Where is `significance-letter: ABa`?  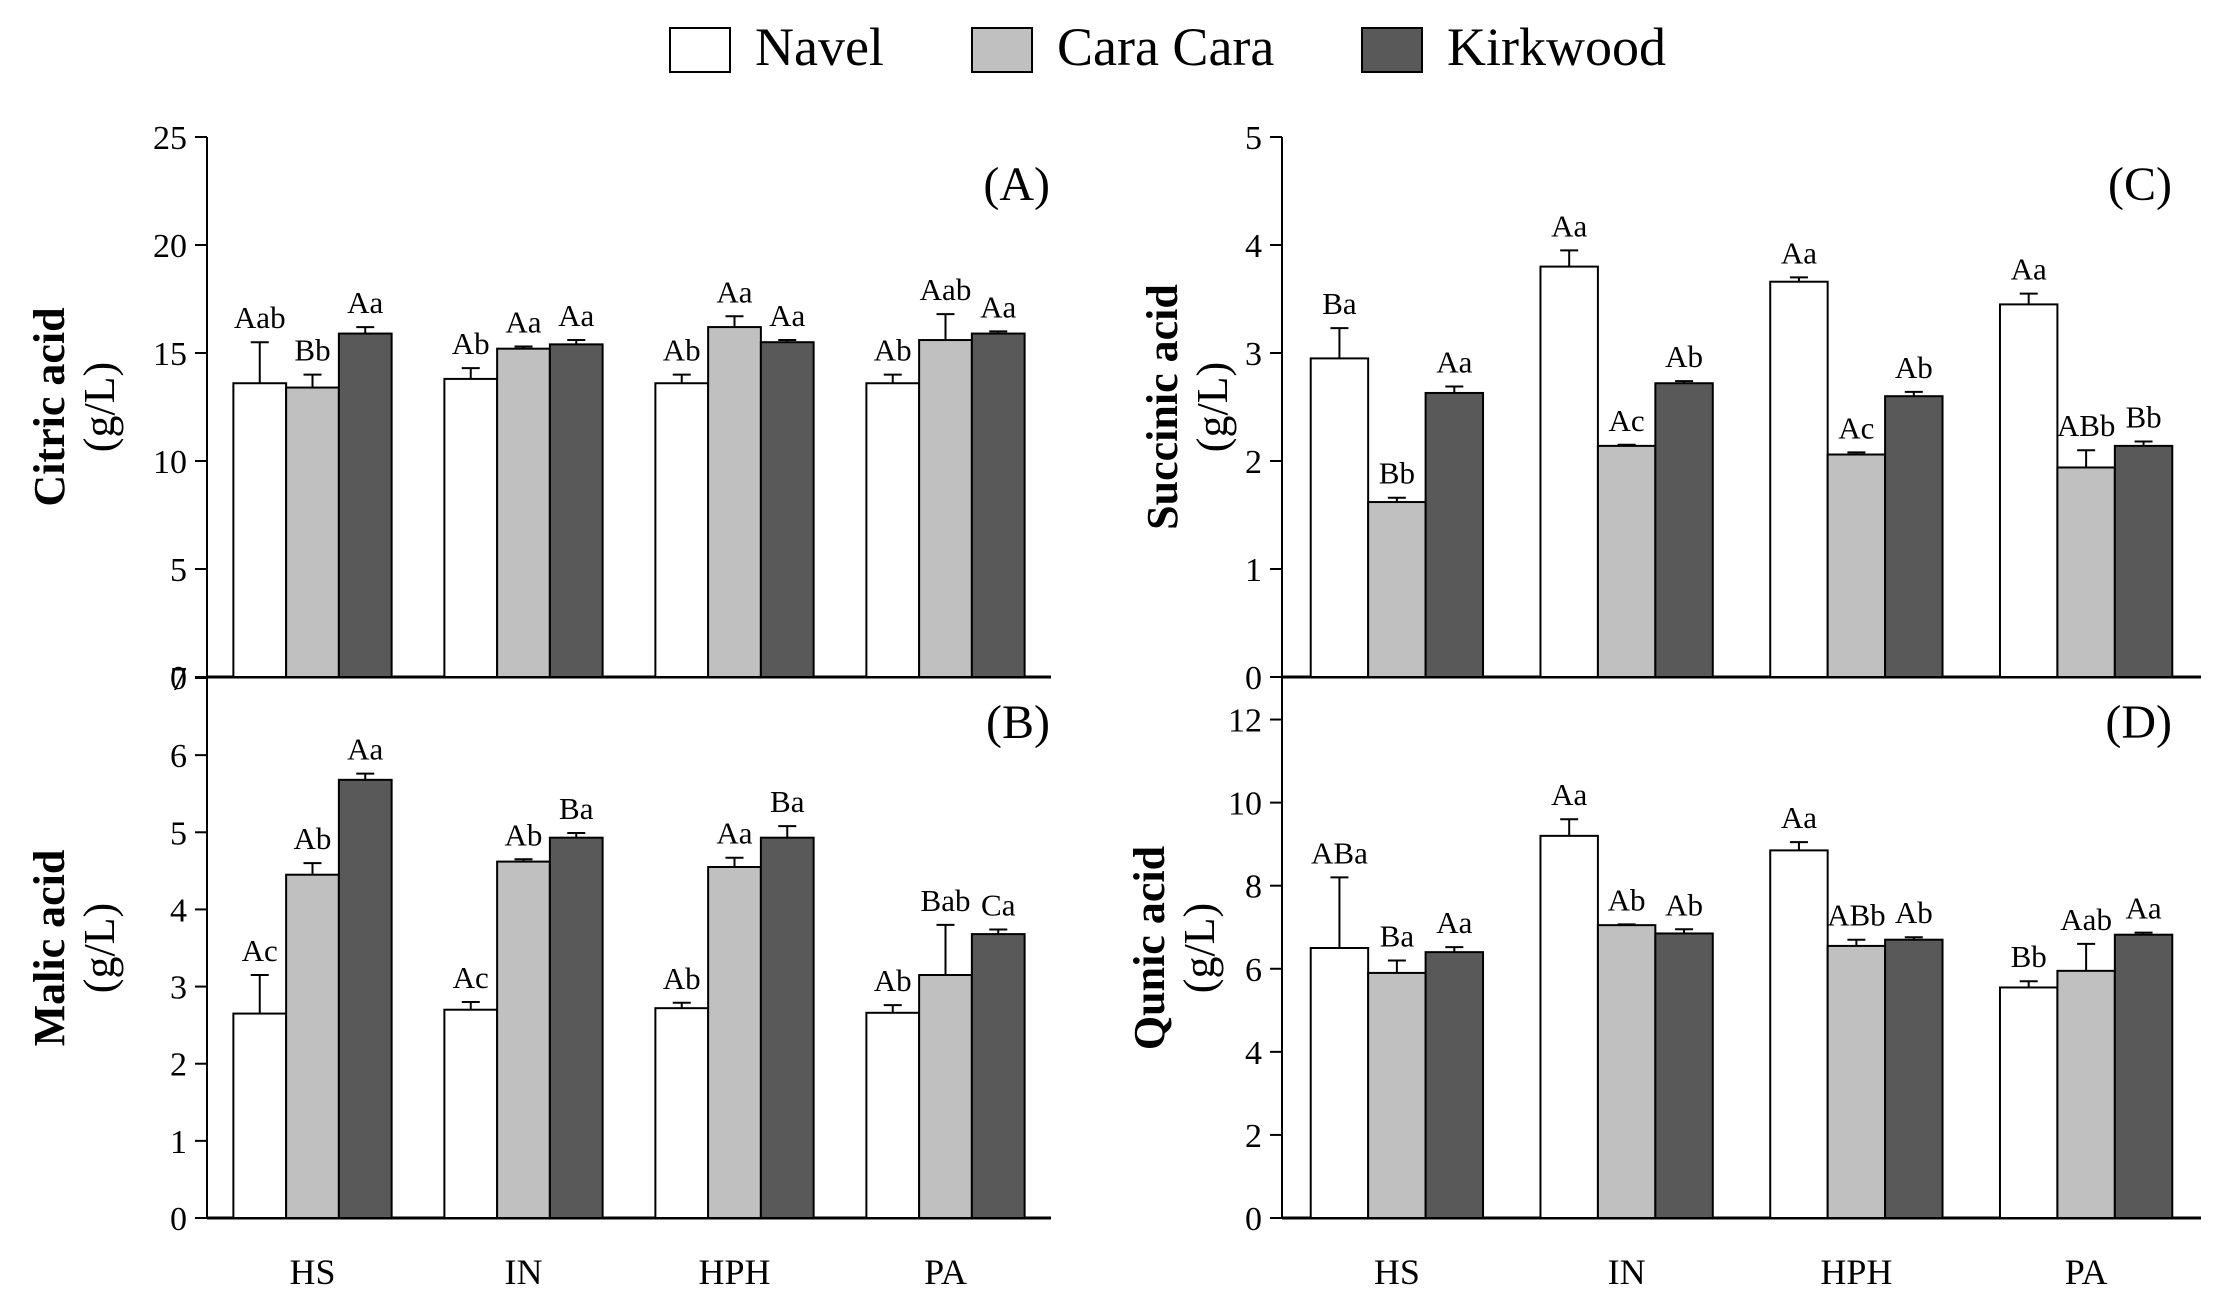
significance-letter: ABa is located at coordinates (1339, 852).